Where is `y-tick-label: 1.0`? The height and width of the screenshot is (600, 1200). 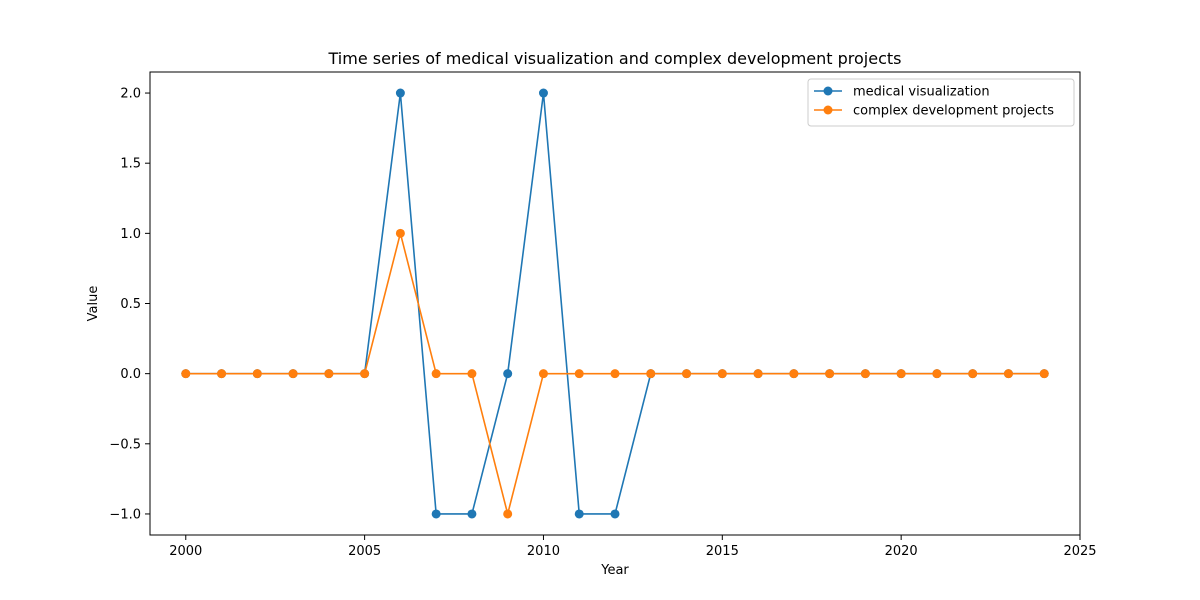
y-tick-label: 1.0 is located at coordinates (130, 234).